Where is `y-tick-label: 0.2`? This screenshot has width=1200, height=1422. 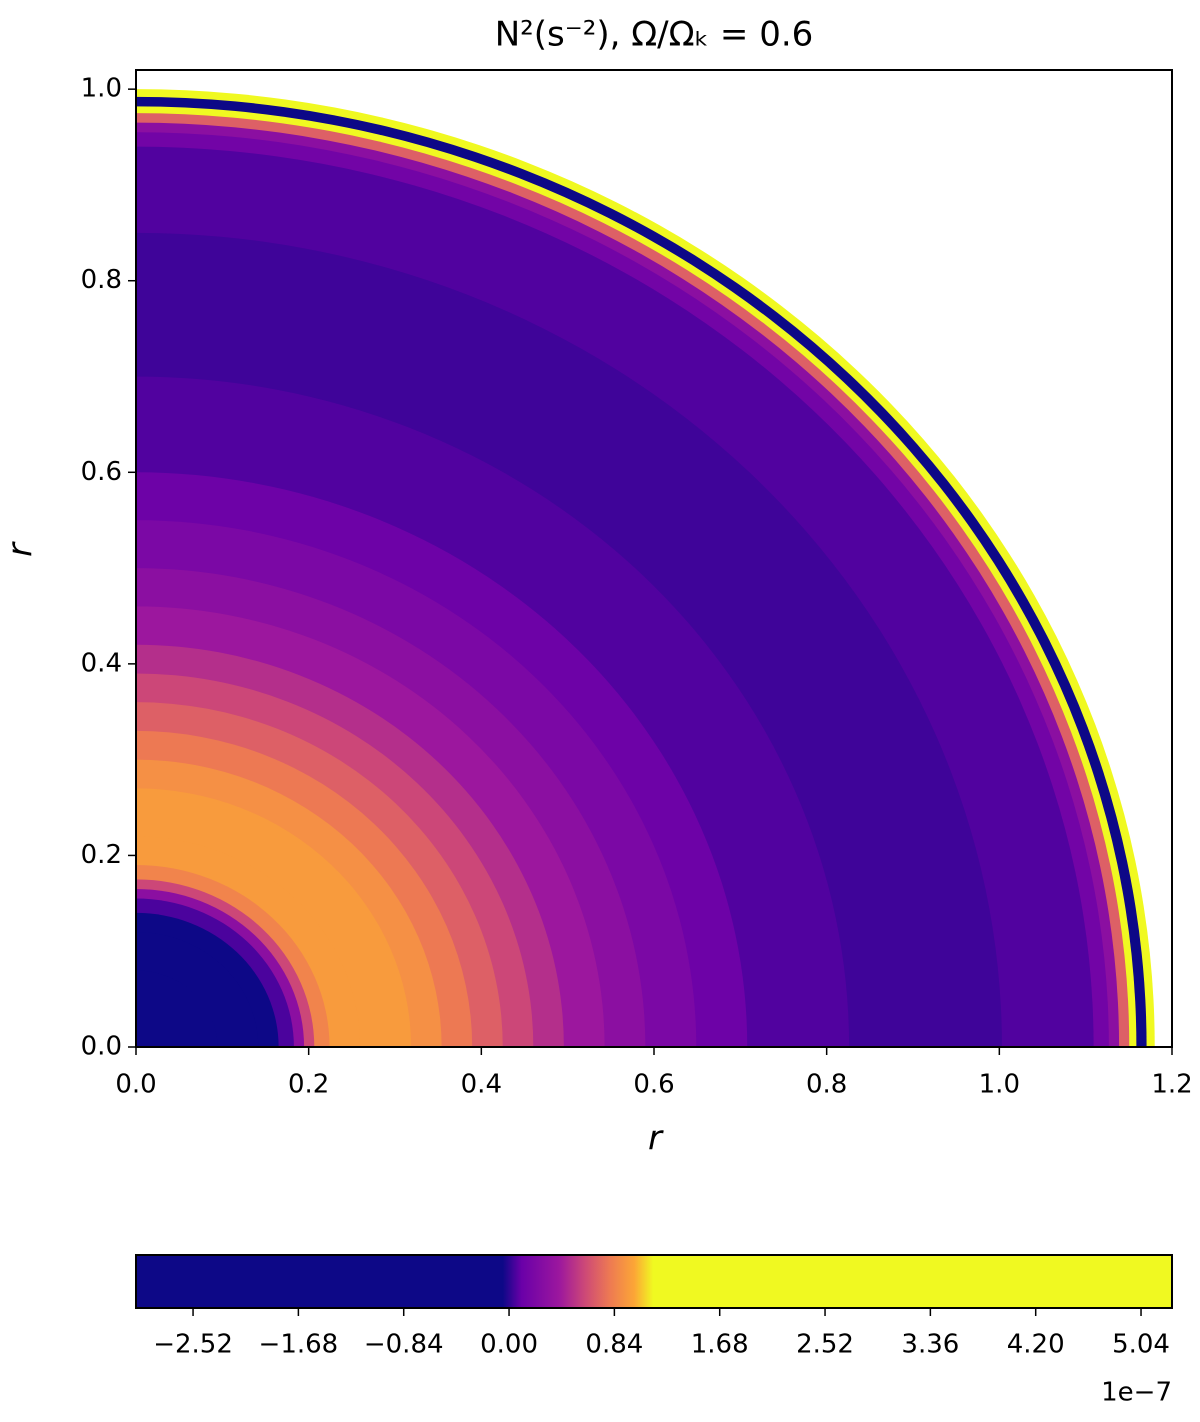
y-tick-label: 0.2 is located at coordinates (101, 855).